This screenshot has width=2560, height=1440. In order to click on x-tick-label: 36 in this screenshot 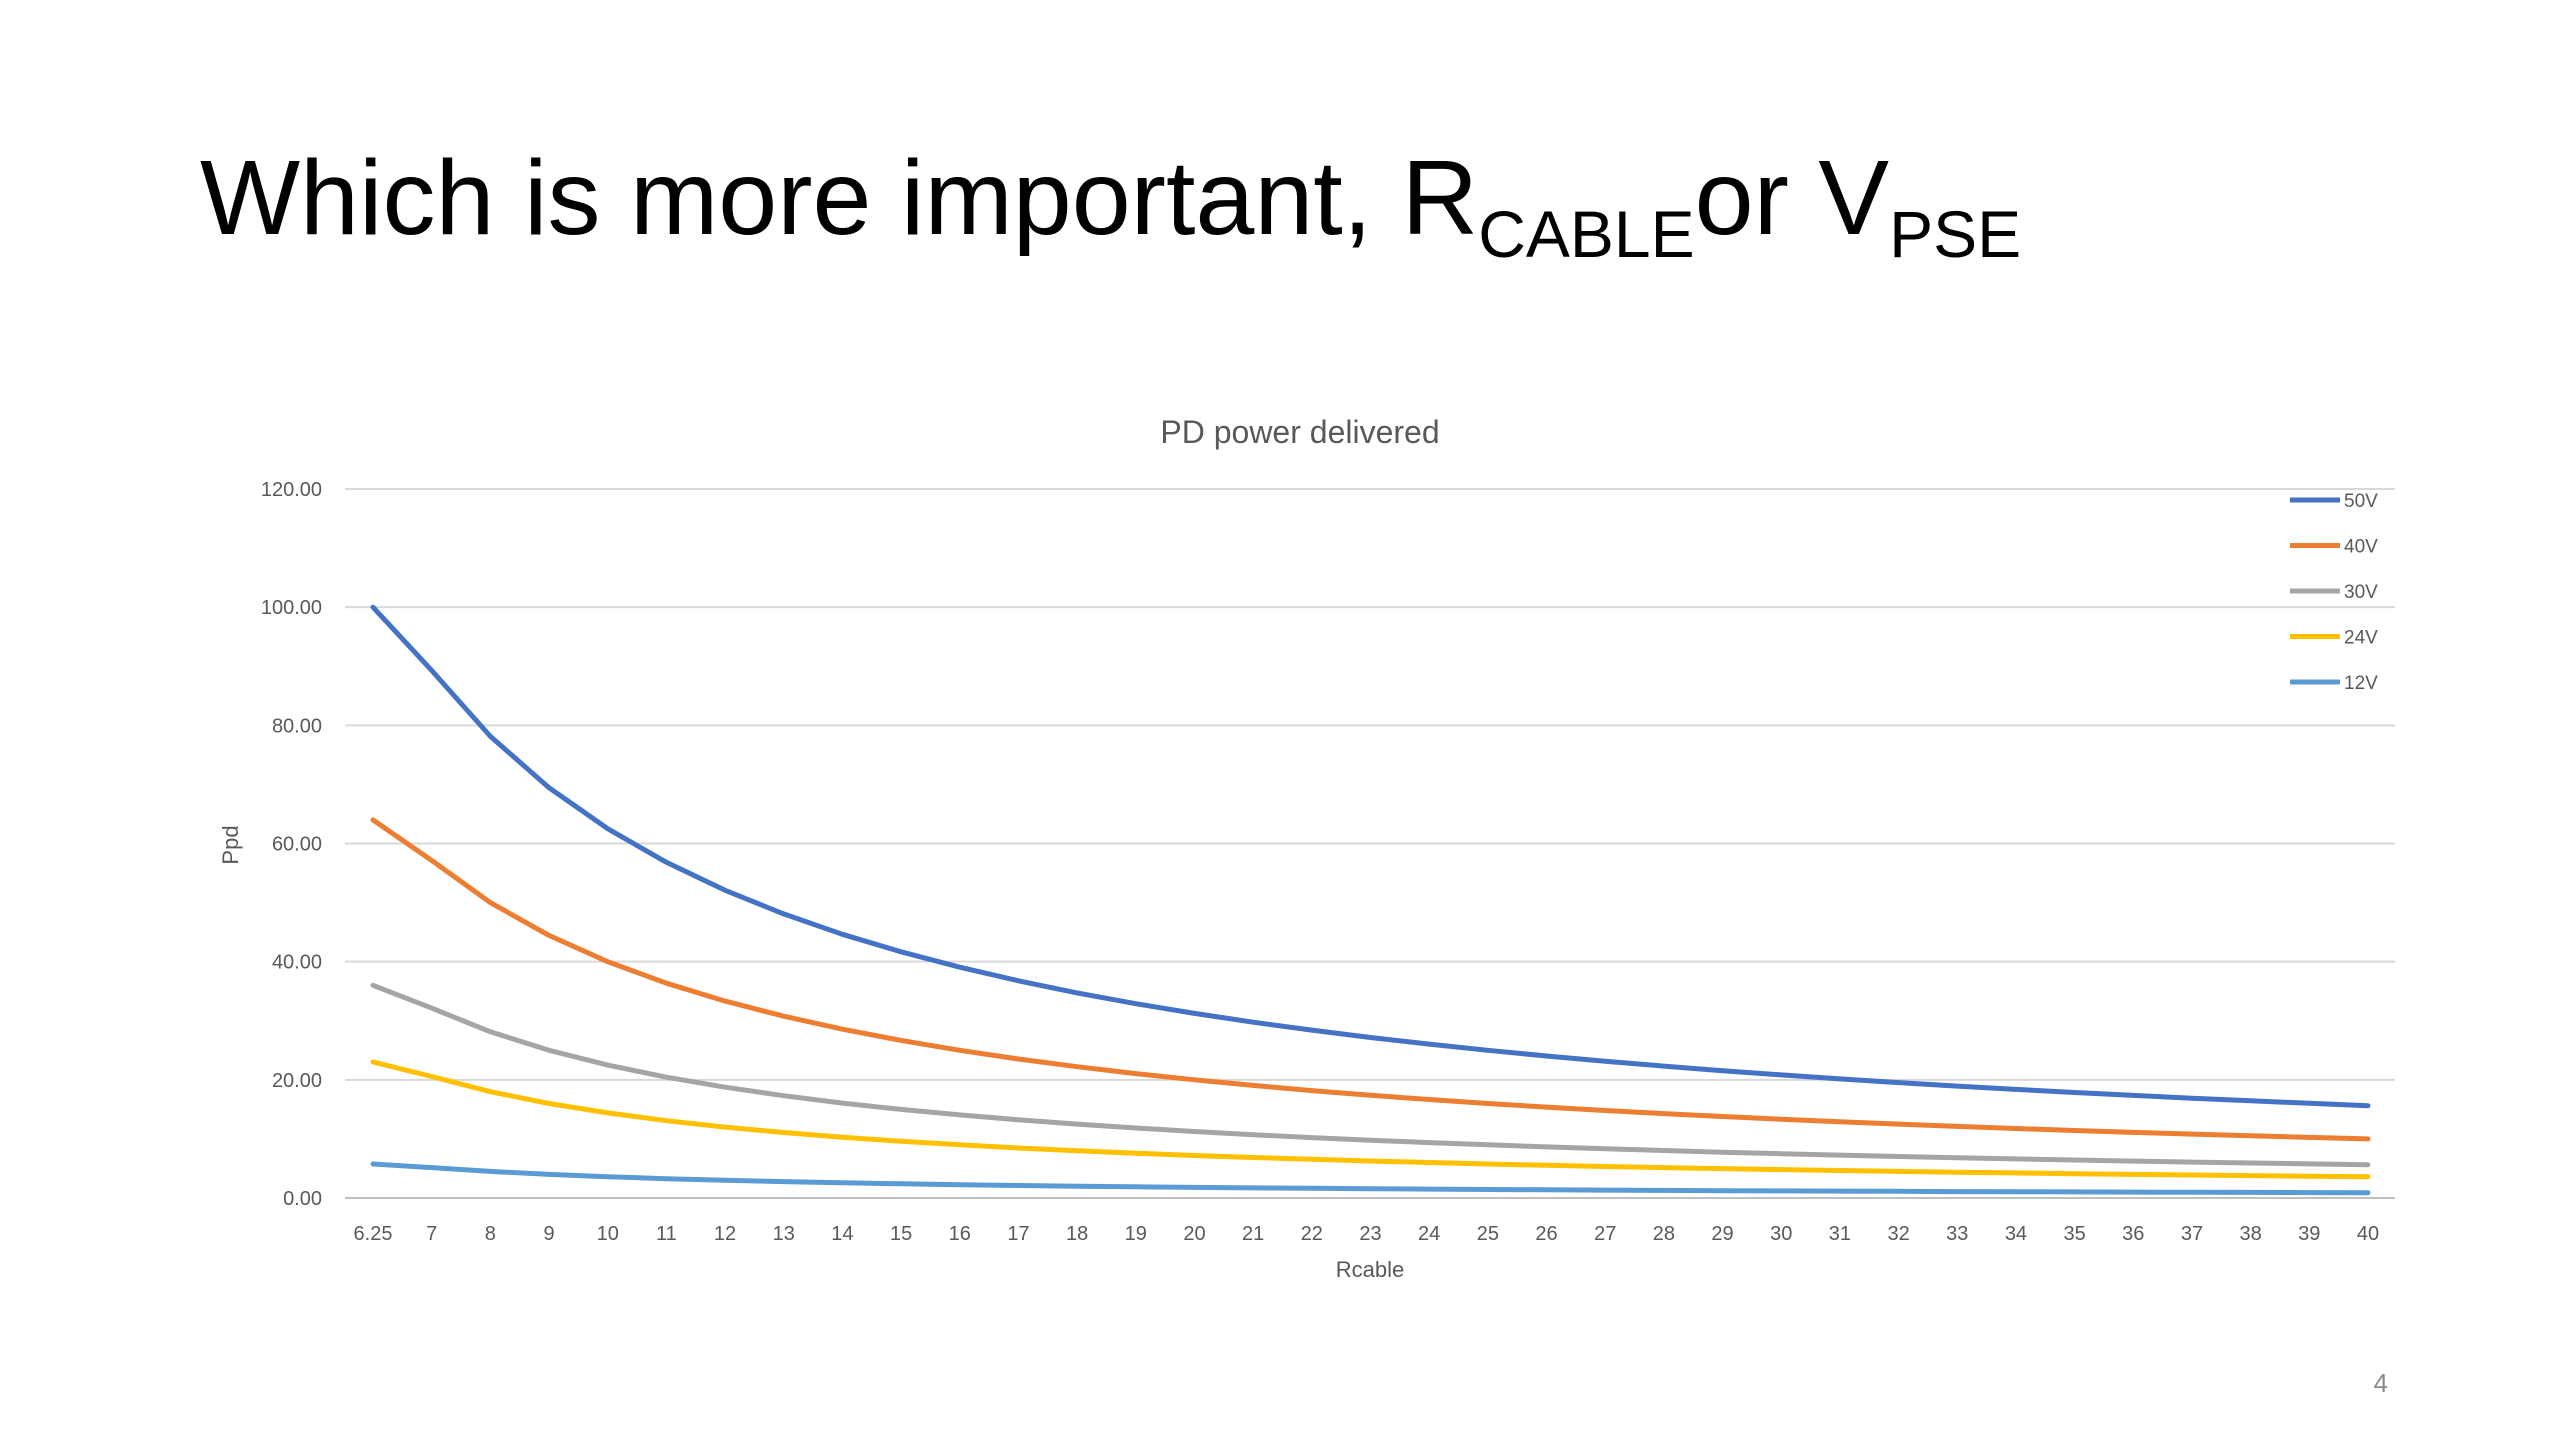, I will do `click(2133, 1234)`.